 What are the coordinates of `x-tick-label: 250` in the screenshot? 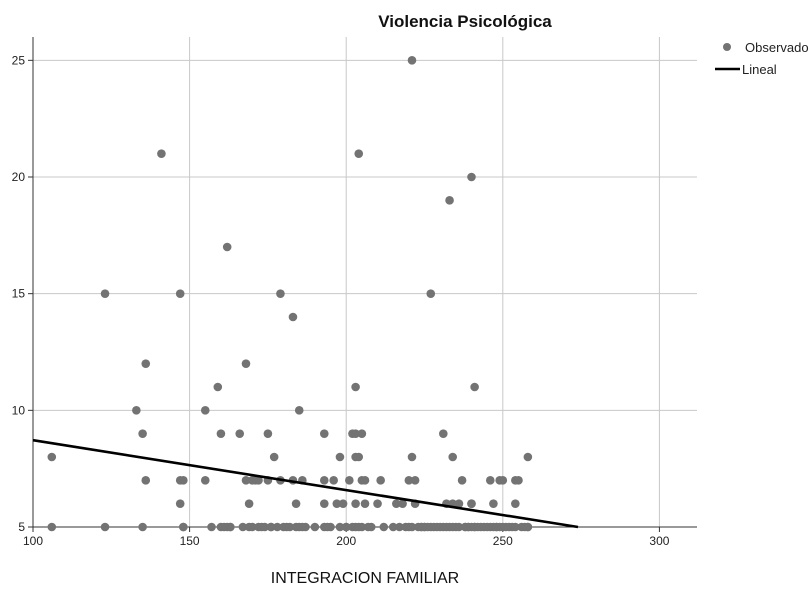 It's located at (503, 541).